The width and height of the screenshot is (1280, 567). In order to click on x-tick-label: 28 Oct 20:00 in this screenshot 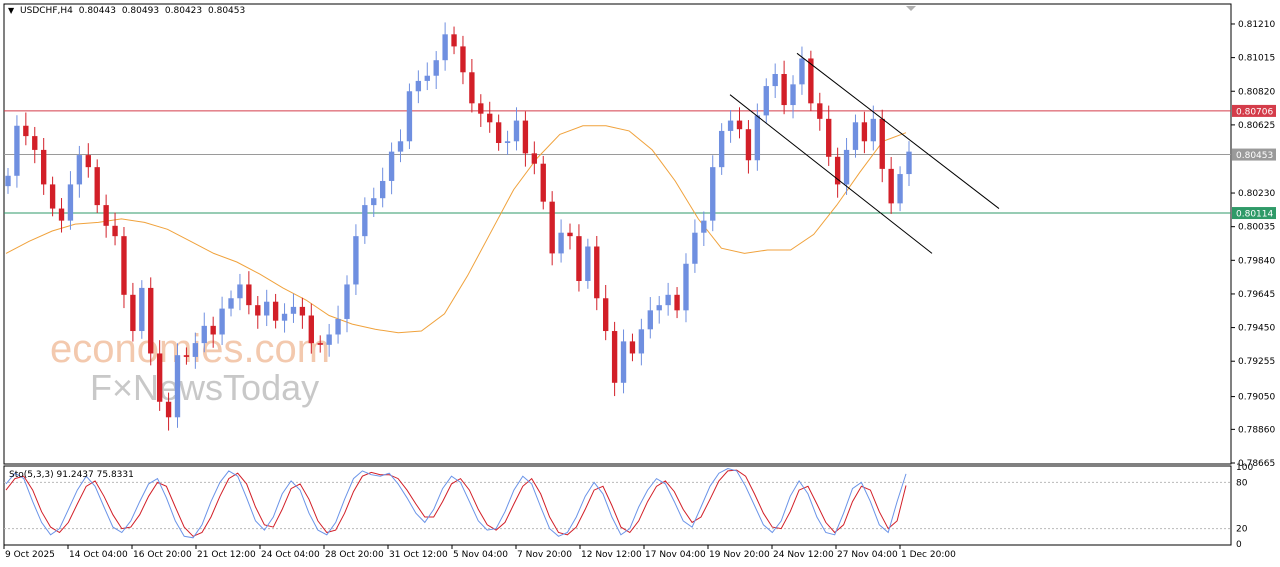, I will do `click(354, 555)`.